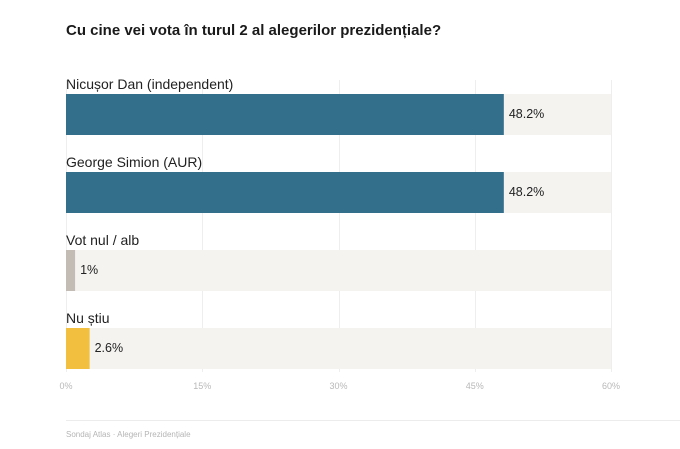  I want to click on x-tick-label: 45%, so click(474, 386).